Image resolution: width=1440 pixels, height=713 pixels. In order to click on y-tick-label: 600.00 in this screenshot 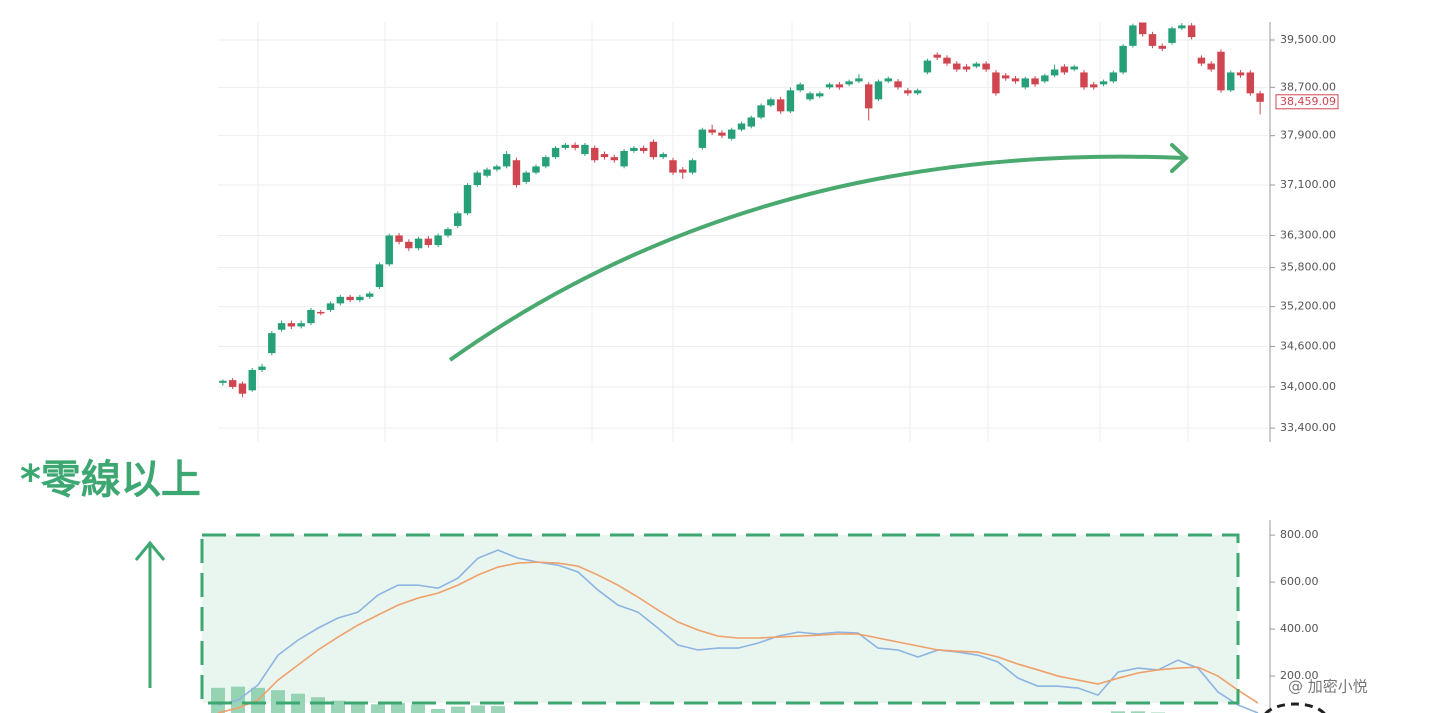, I will do `click(1299, 581)`.